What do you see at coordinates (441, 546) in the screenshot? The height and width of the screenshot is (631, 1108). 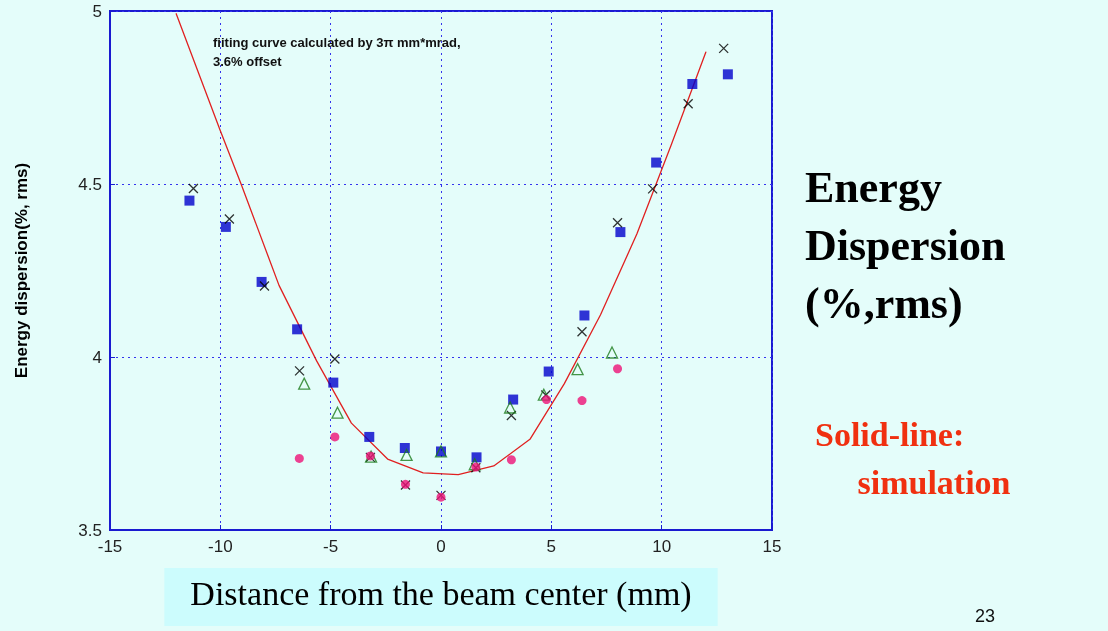 I see `x-tick-label: 0` at bounding box center [441, 546].